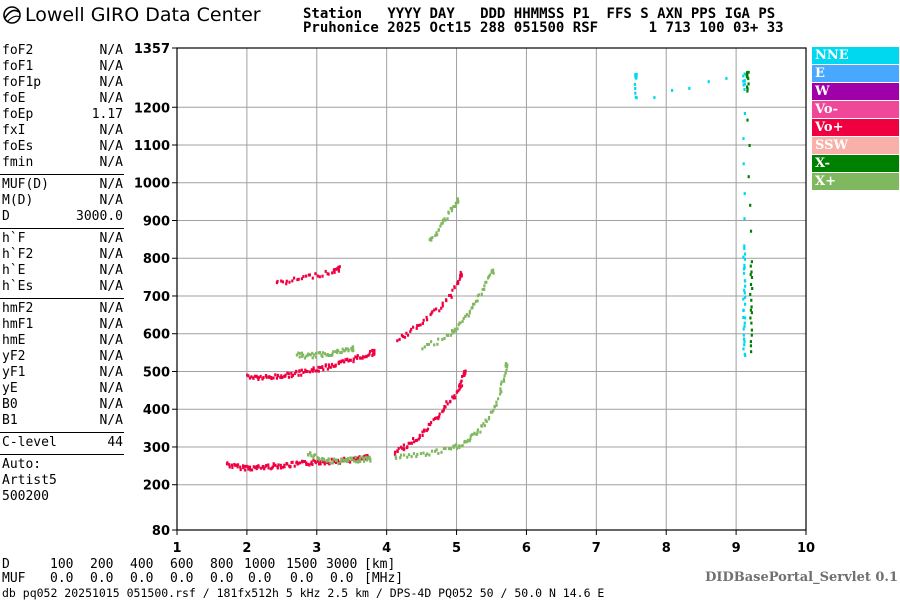  I want to click on param-value: 44, so click(115, 442).